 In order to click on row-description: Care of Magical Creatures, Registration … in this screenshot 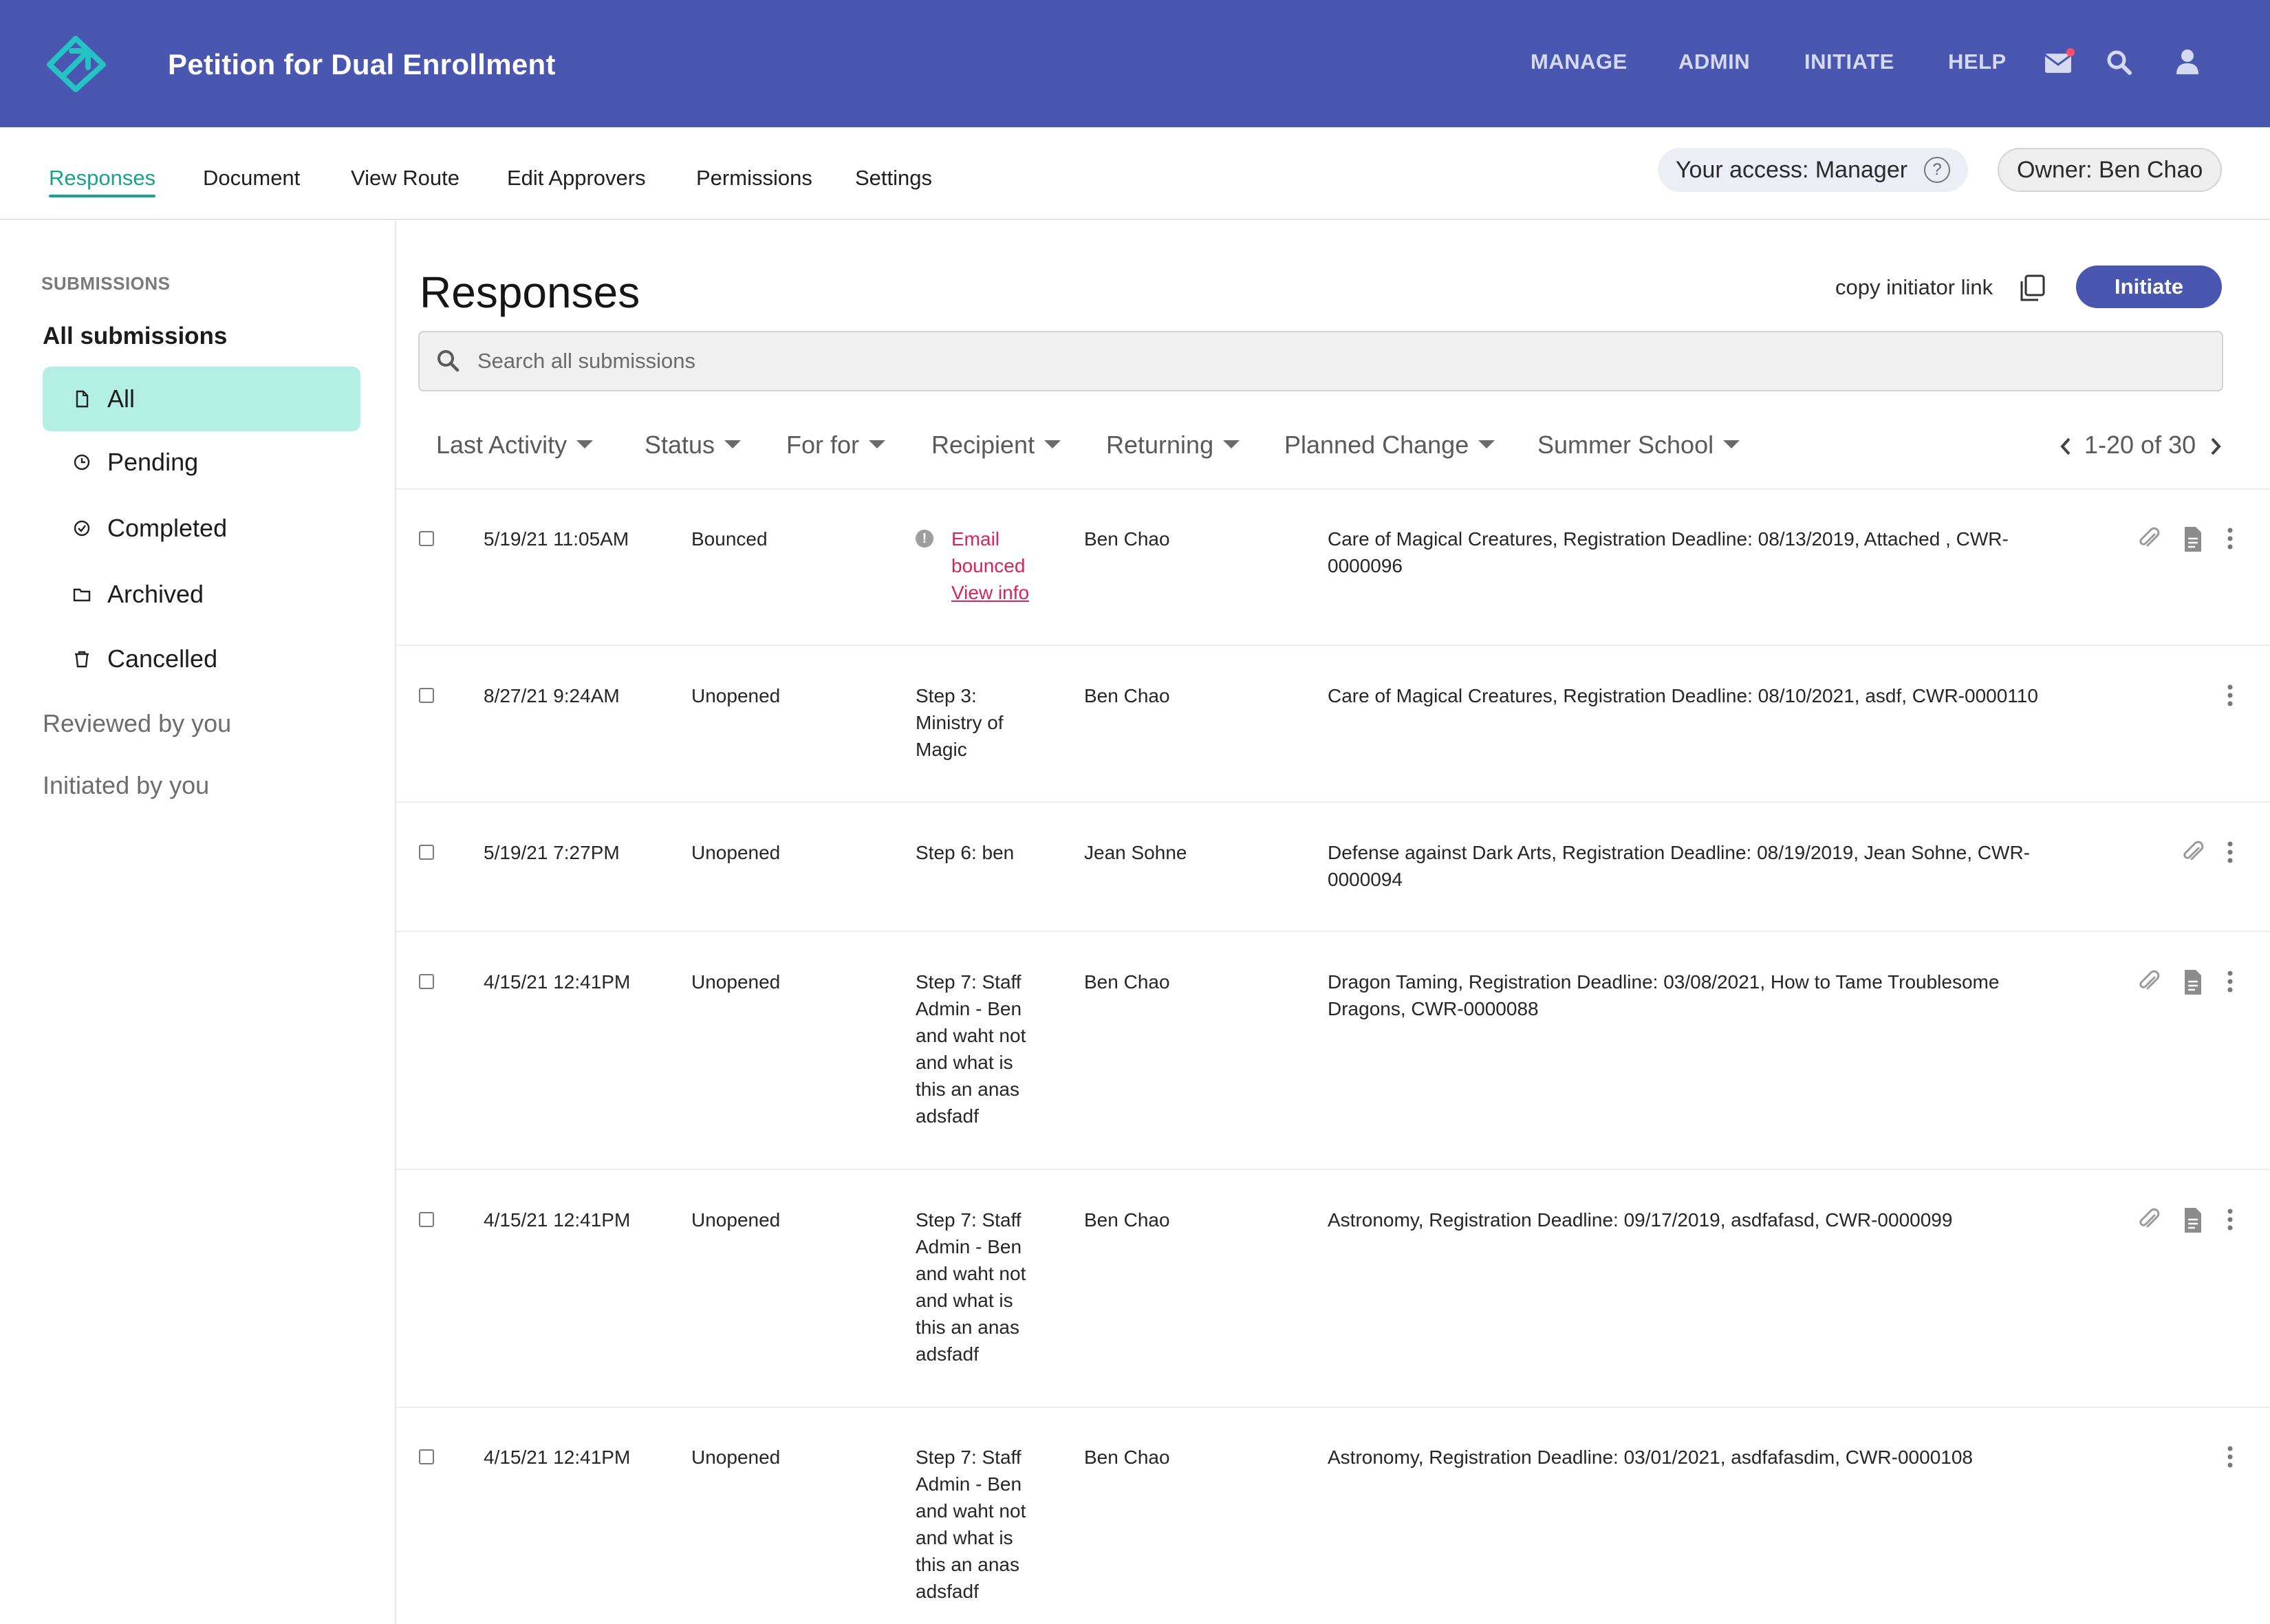, I will do `click(1668, 552)`.